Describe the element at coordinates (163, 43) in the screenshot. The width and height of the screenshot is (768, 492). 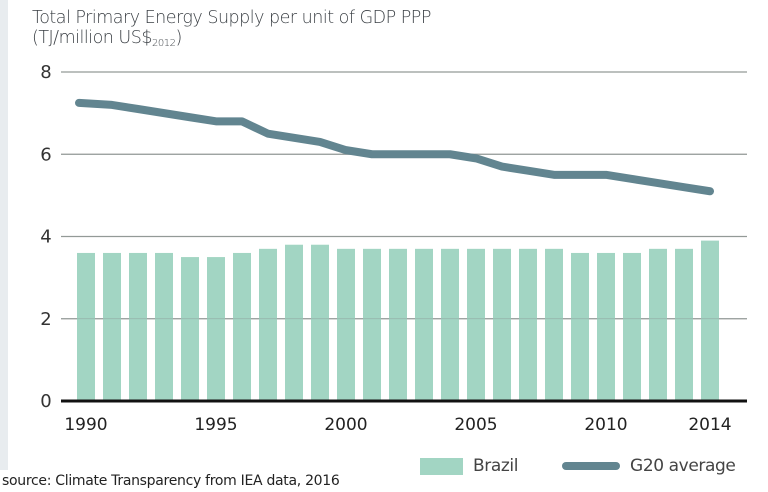
I see `unit-subscript: 2012` at that location.